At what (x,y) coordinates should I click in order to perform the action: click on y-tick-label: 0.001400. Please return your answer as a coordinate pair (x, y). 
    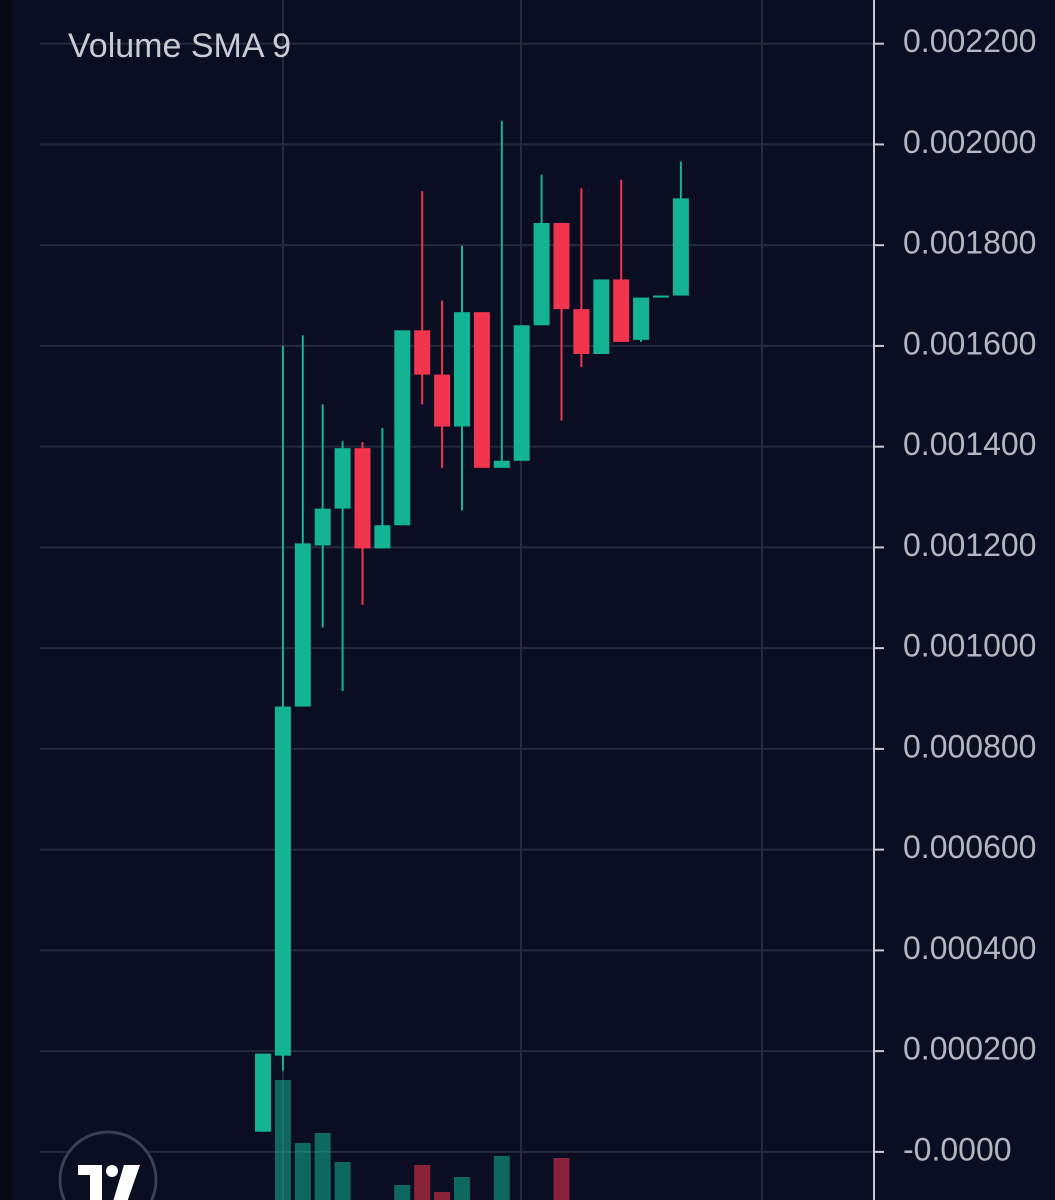
    Looking at the image, I should click on (969, 444).